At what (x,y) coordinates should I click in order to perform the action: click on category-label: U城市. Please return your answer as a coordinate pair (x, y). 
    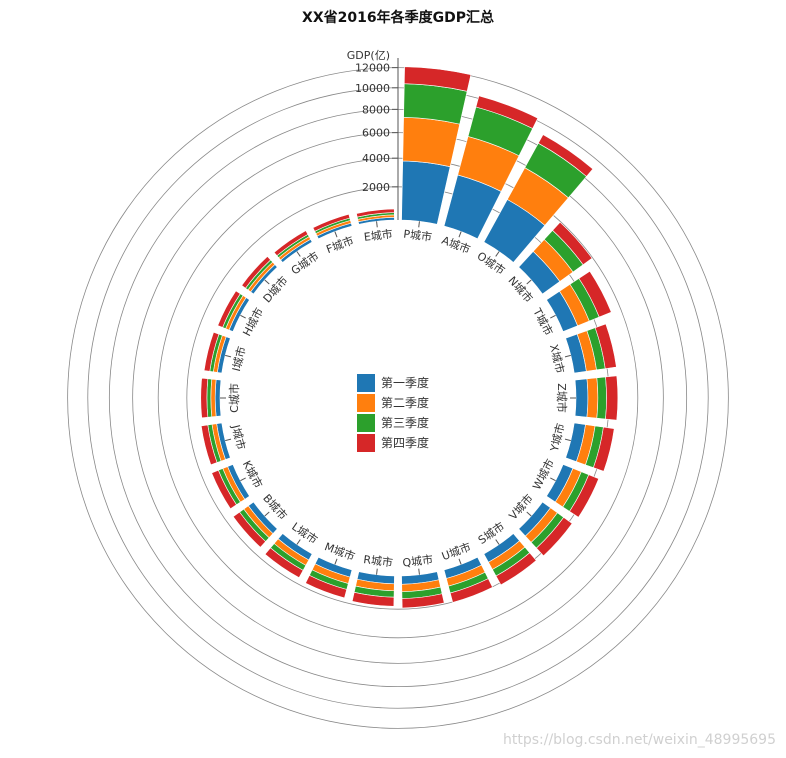
    Looking at the image, I should click on (456, 551).